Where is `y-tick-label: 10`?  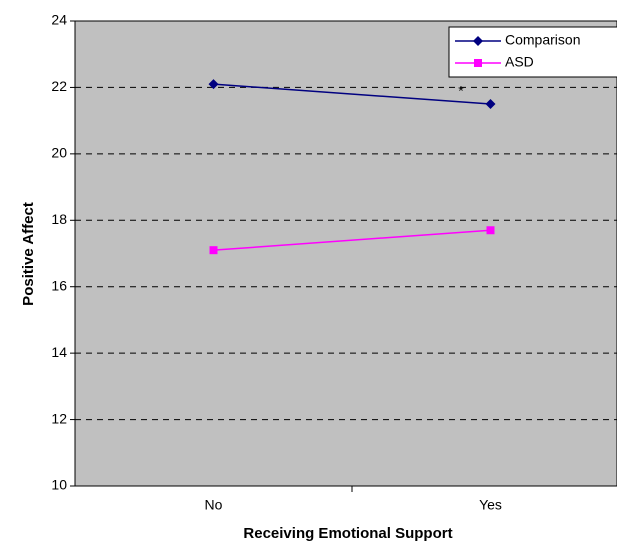
y-tick-label: 10 is located at coordinates (59, 485).